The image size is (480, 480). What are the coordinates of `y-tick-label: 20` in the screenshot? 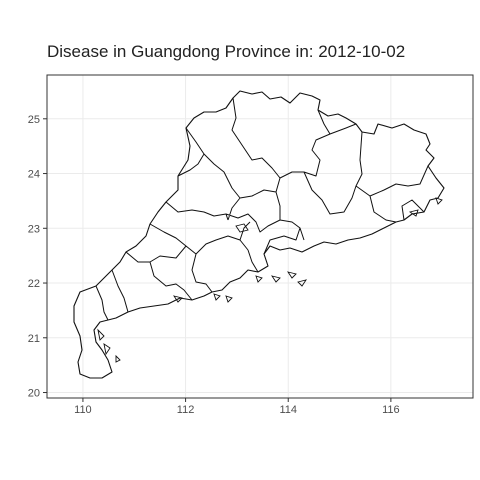 It's located at (34, 394).